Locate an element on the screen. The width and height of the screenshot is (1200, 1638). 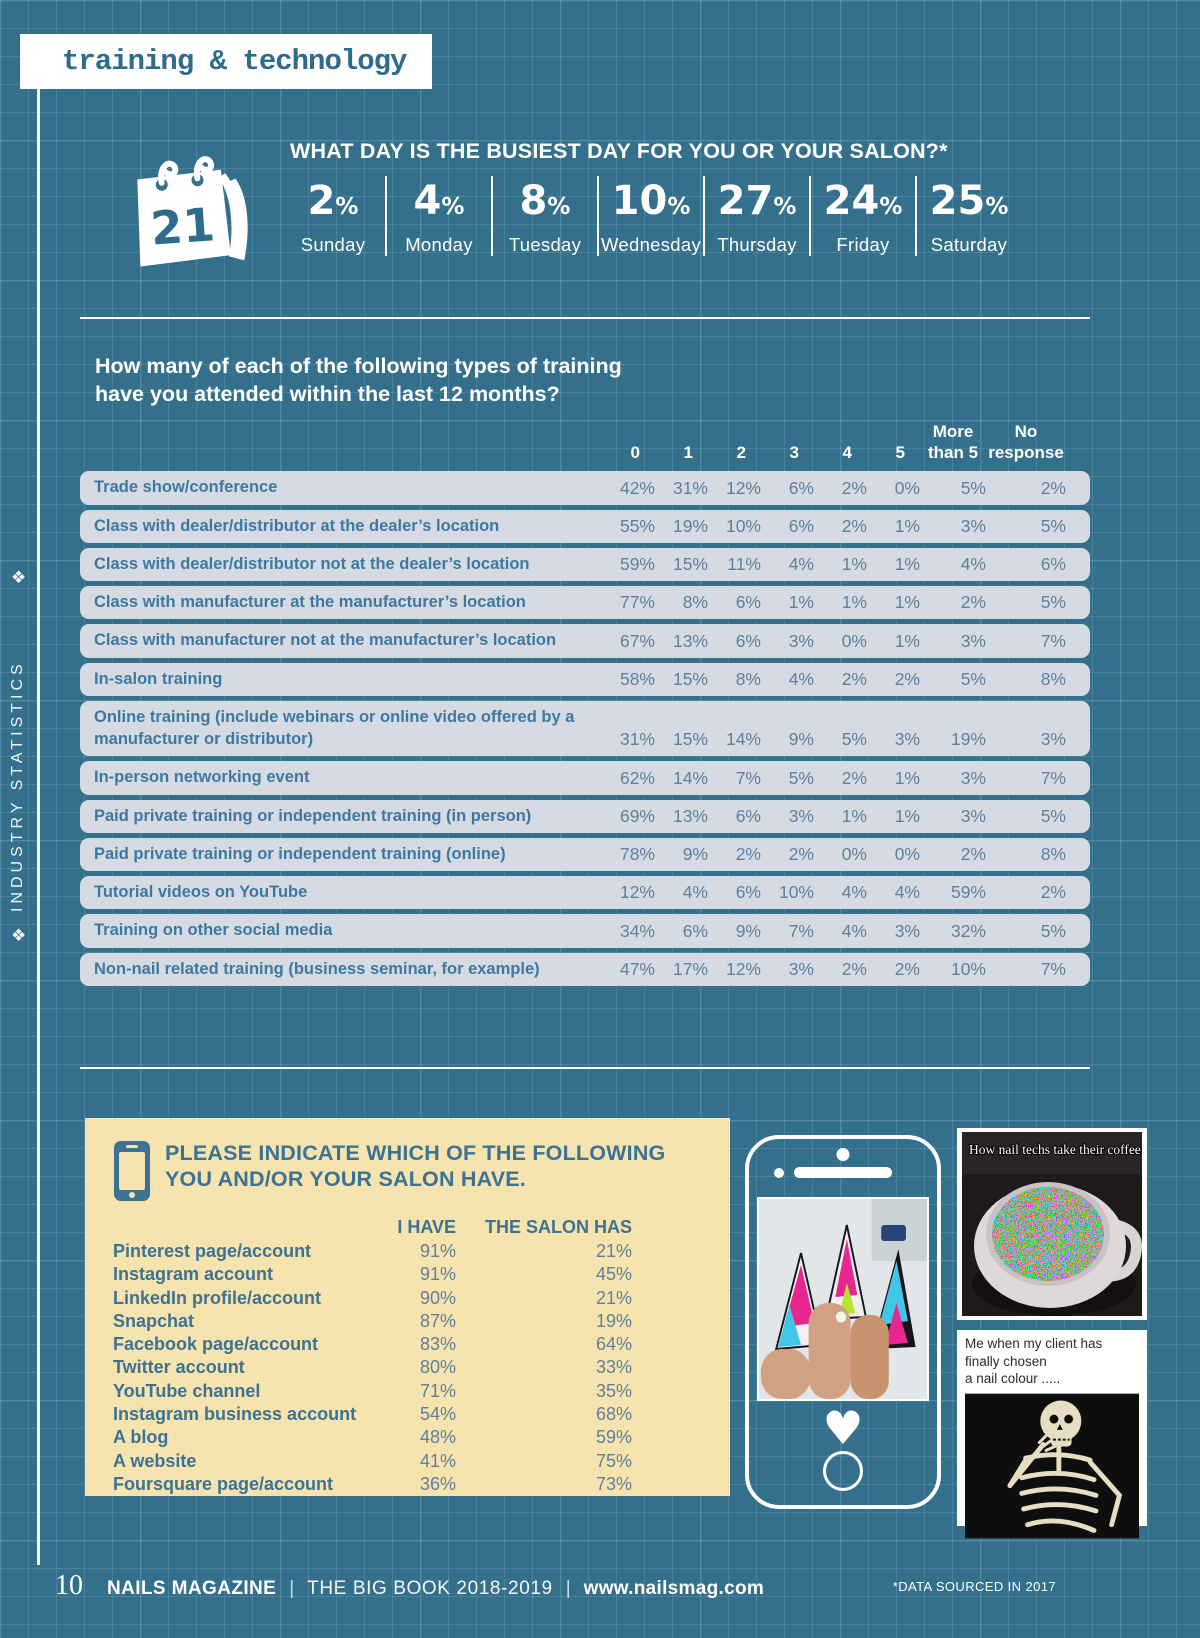
salon-account-row: Instagram business account 54% 68% is located at coordinates (406, 1414).